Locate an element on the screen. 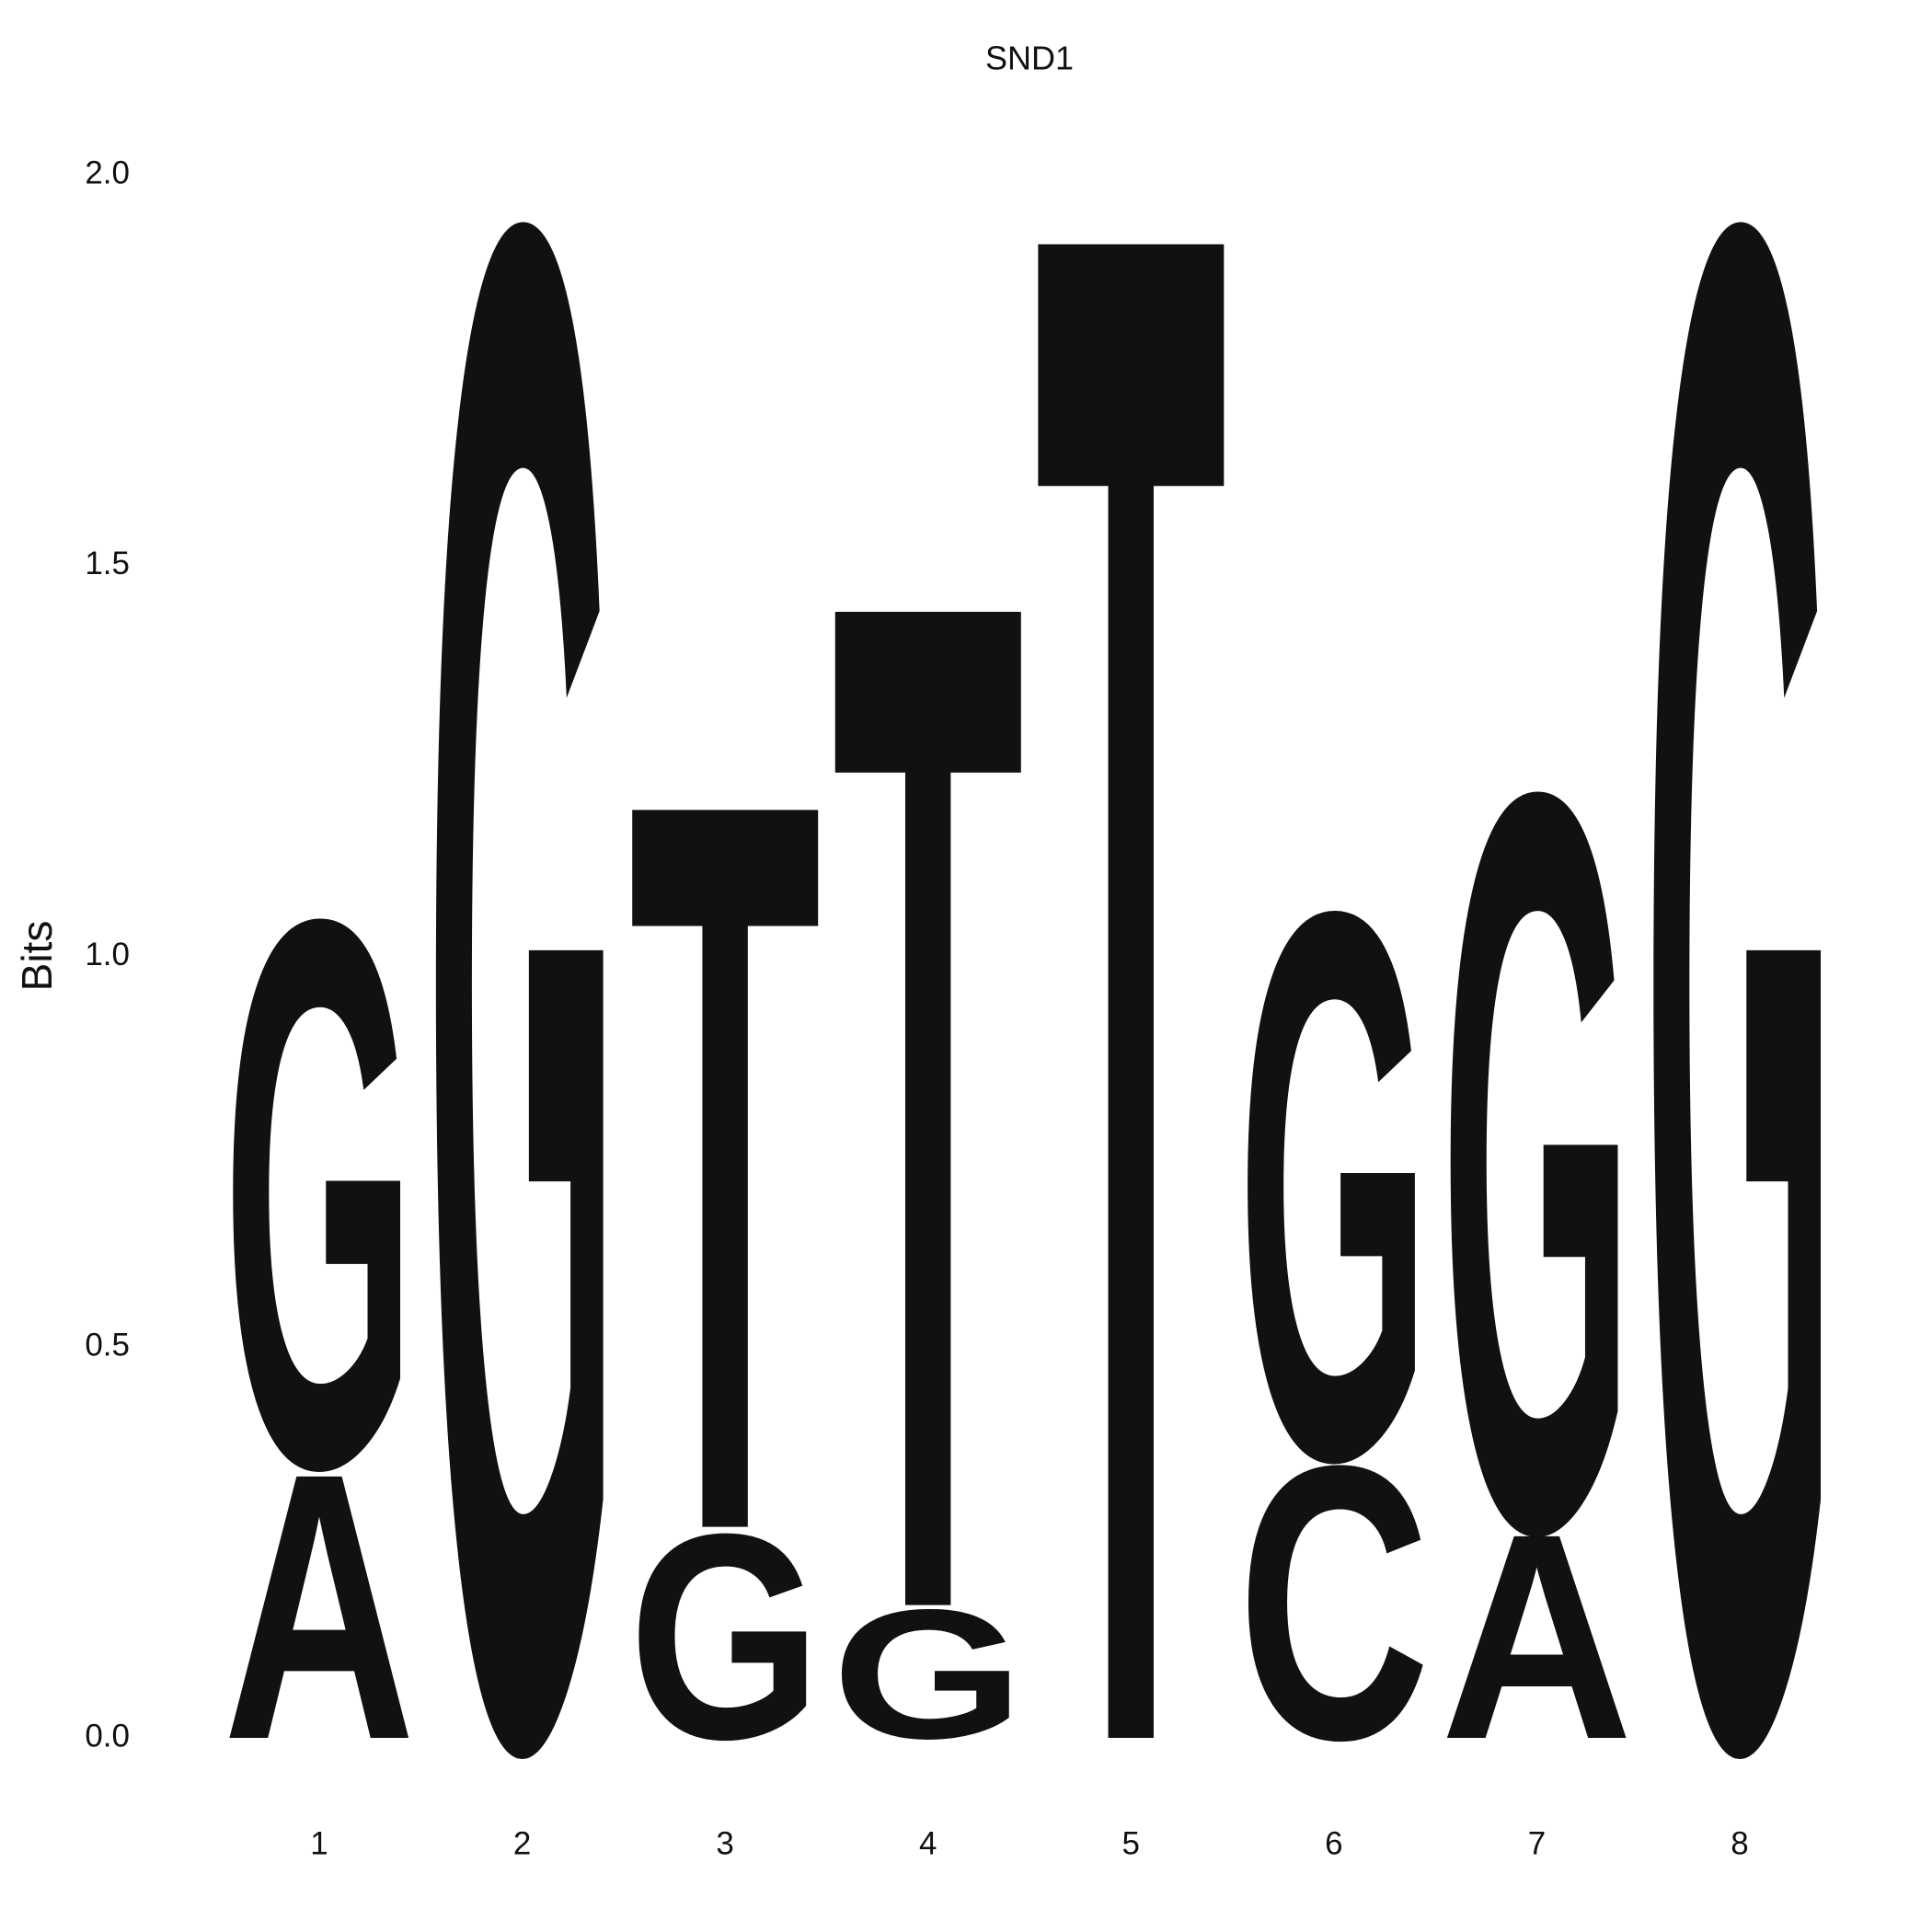 Image resolution: width=1932 pixels, height=1932 pixels. x-tick-label: 5 is located at coordinates (1131, 1843).